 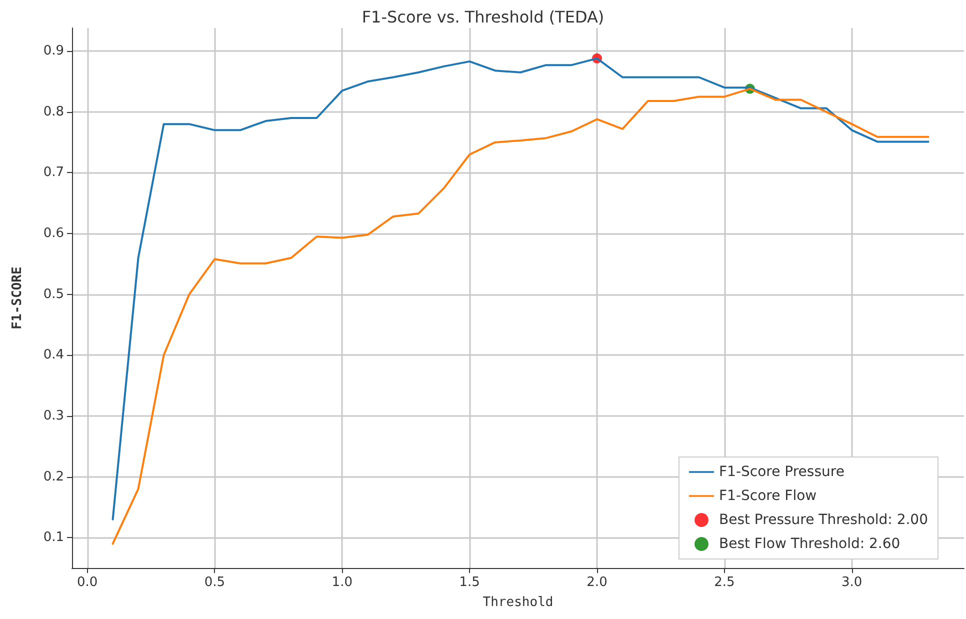 I want to click on y-axis-title: F1-SCORE, so click(x=17, y=298).